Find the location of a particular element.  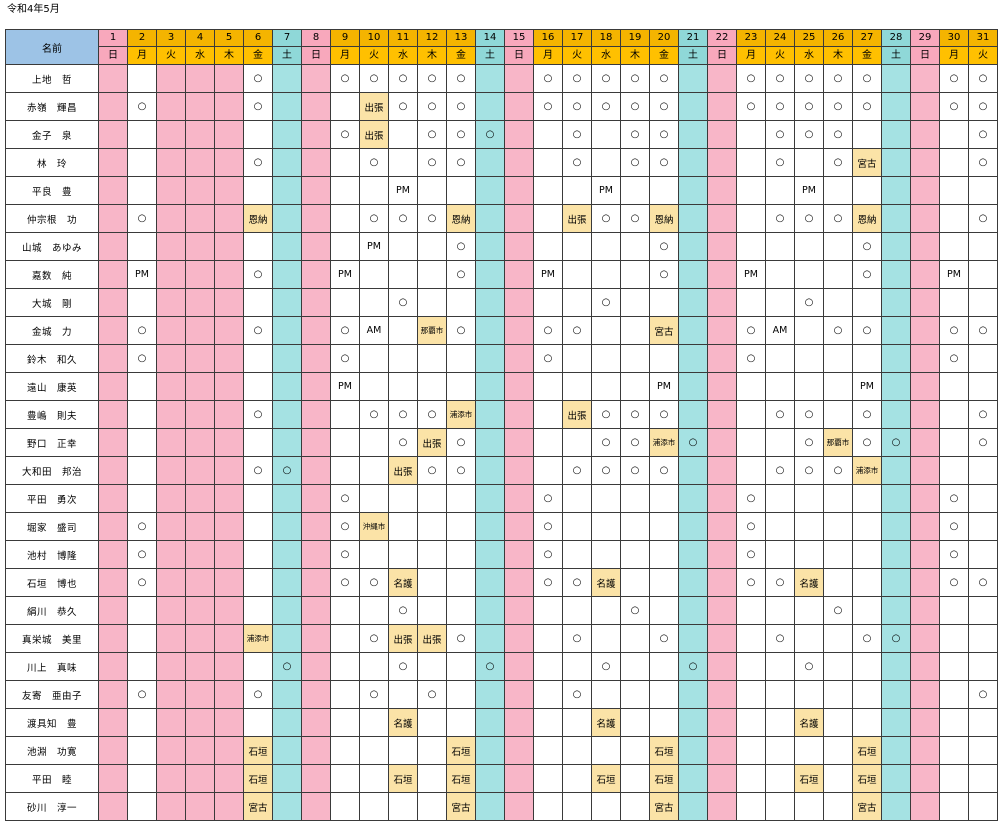

schedule-cell: 浦添市 is located at coordinates (867, 470).